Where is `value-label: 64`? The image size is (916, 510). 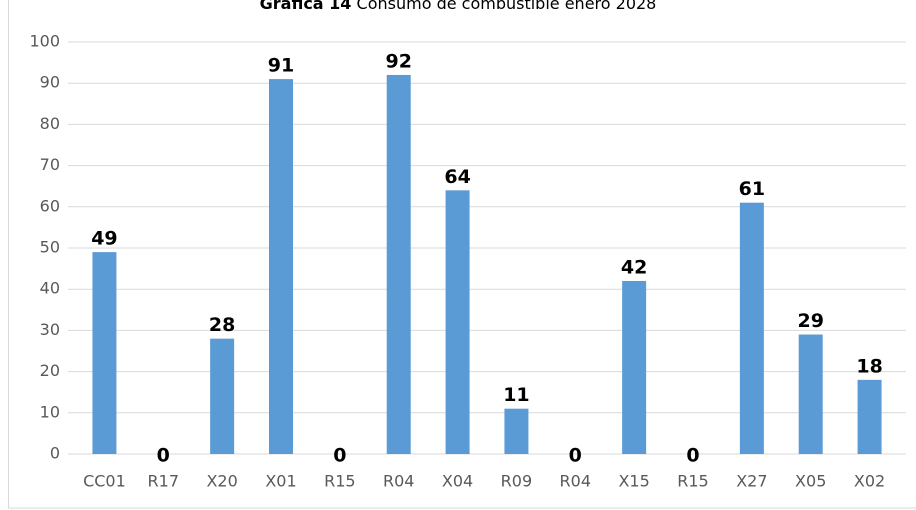
value-label: 64 is located at coordinates (457, 177).